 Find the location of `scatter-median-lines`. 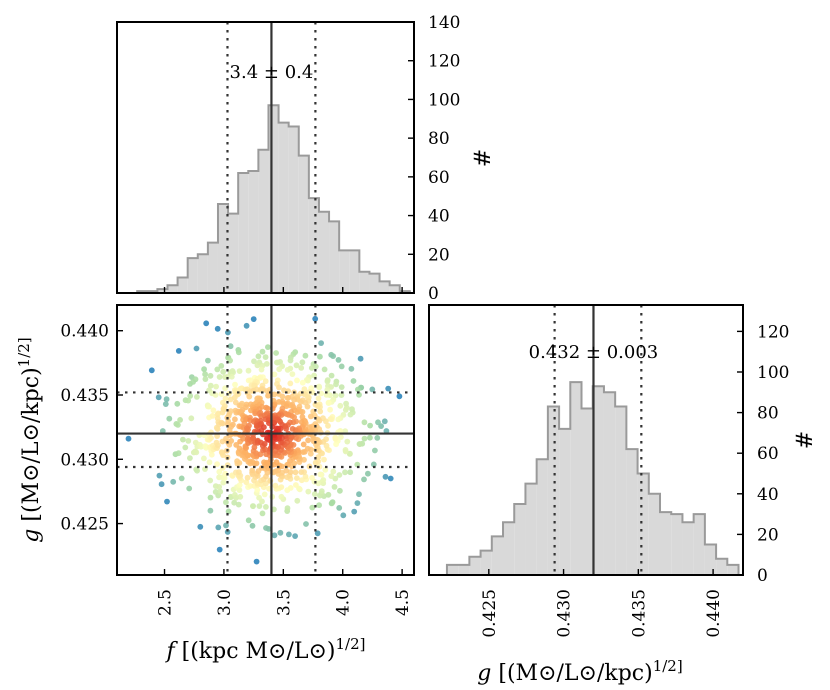

scatter-median-lines is located at coordinates (265, 440).